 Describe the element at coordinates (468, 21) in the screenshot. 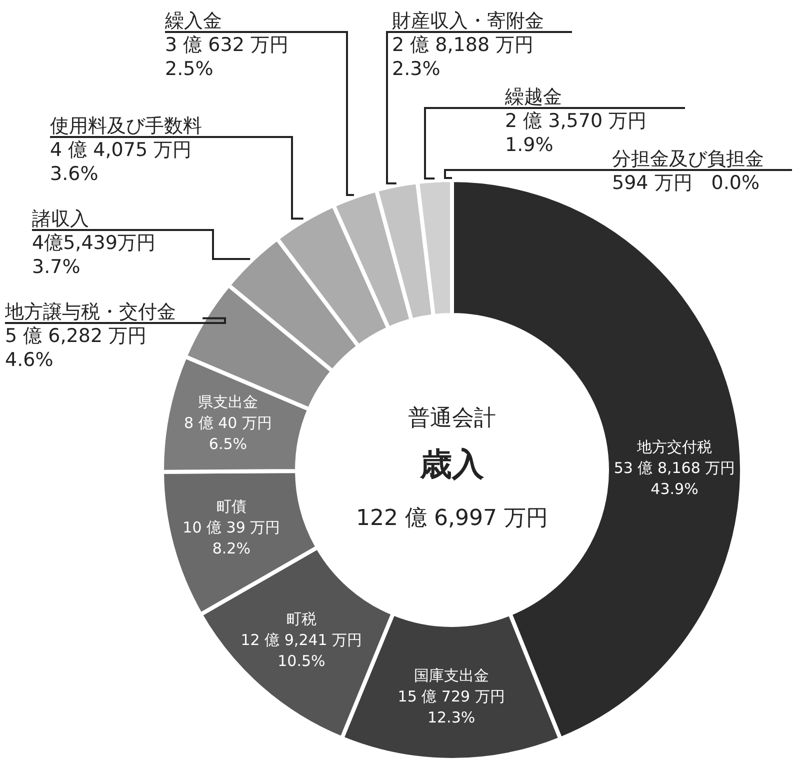

I see `slice-label: 財産収入・寄附金` at that location.